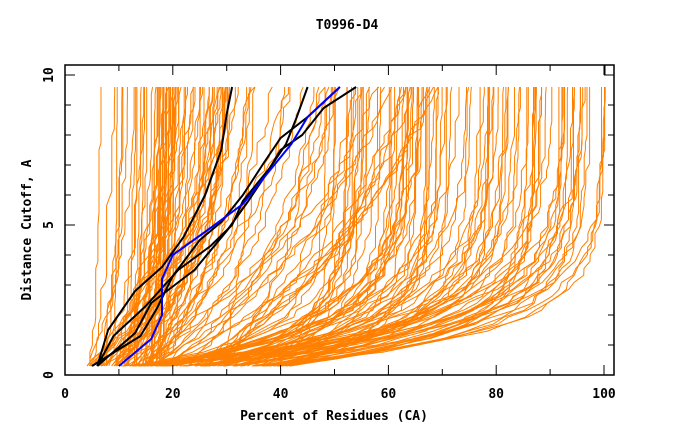  What do you see at coordinates (49, 375) in the screenshot?
I see `y-tick-label: 0` at bounding box center [49, 375].